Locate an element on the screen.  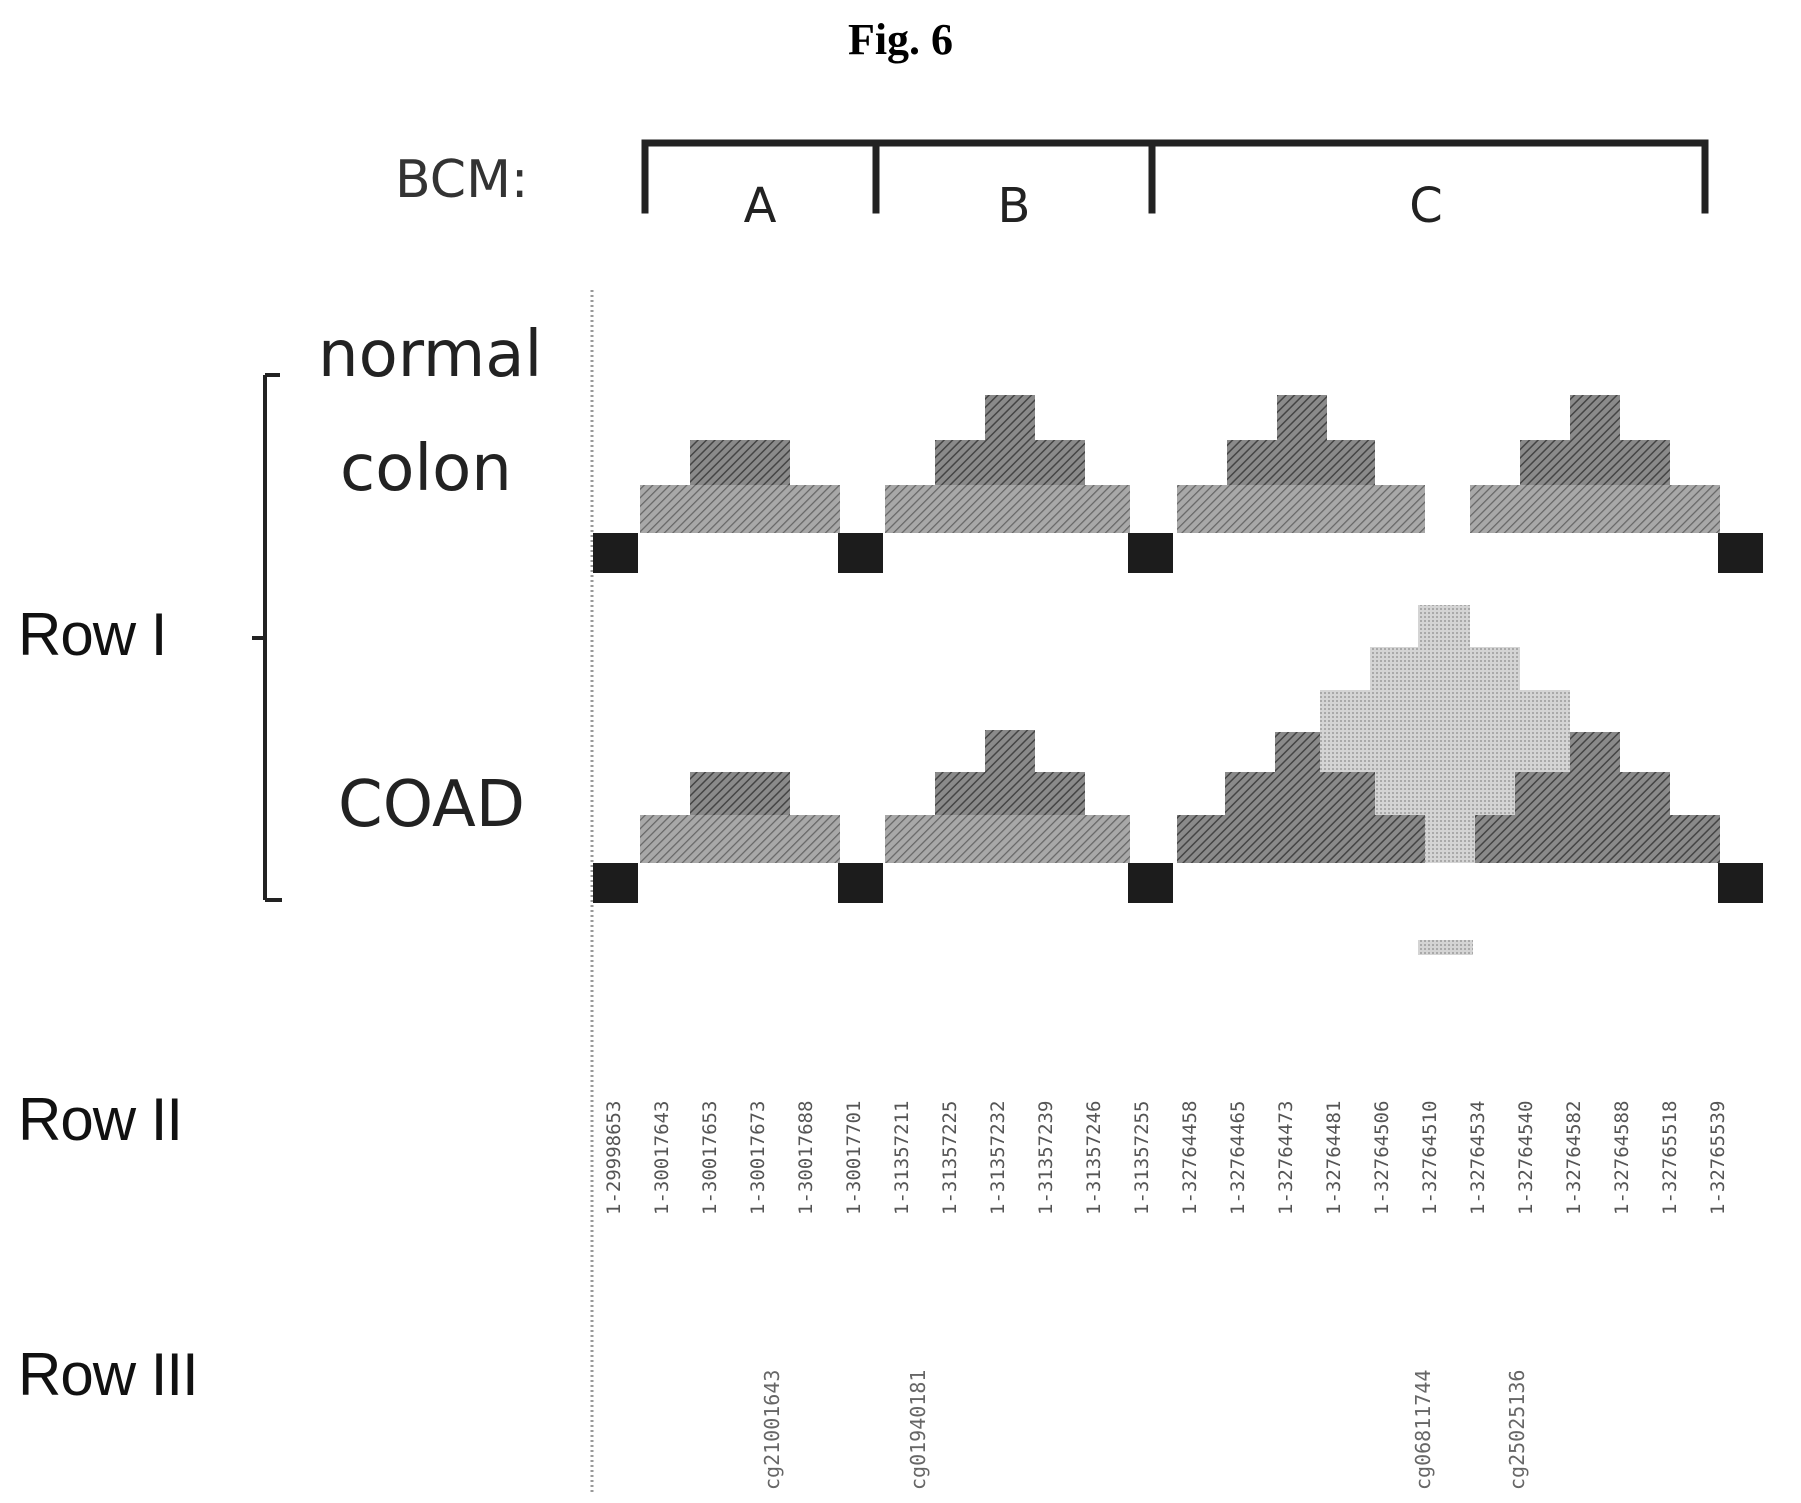
row2-label-11: 1-31357255 is located at coordinates (1142, 1158).